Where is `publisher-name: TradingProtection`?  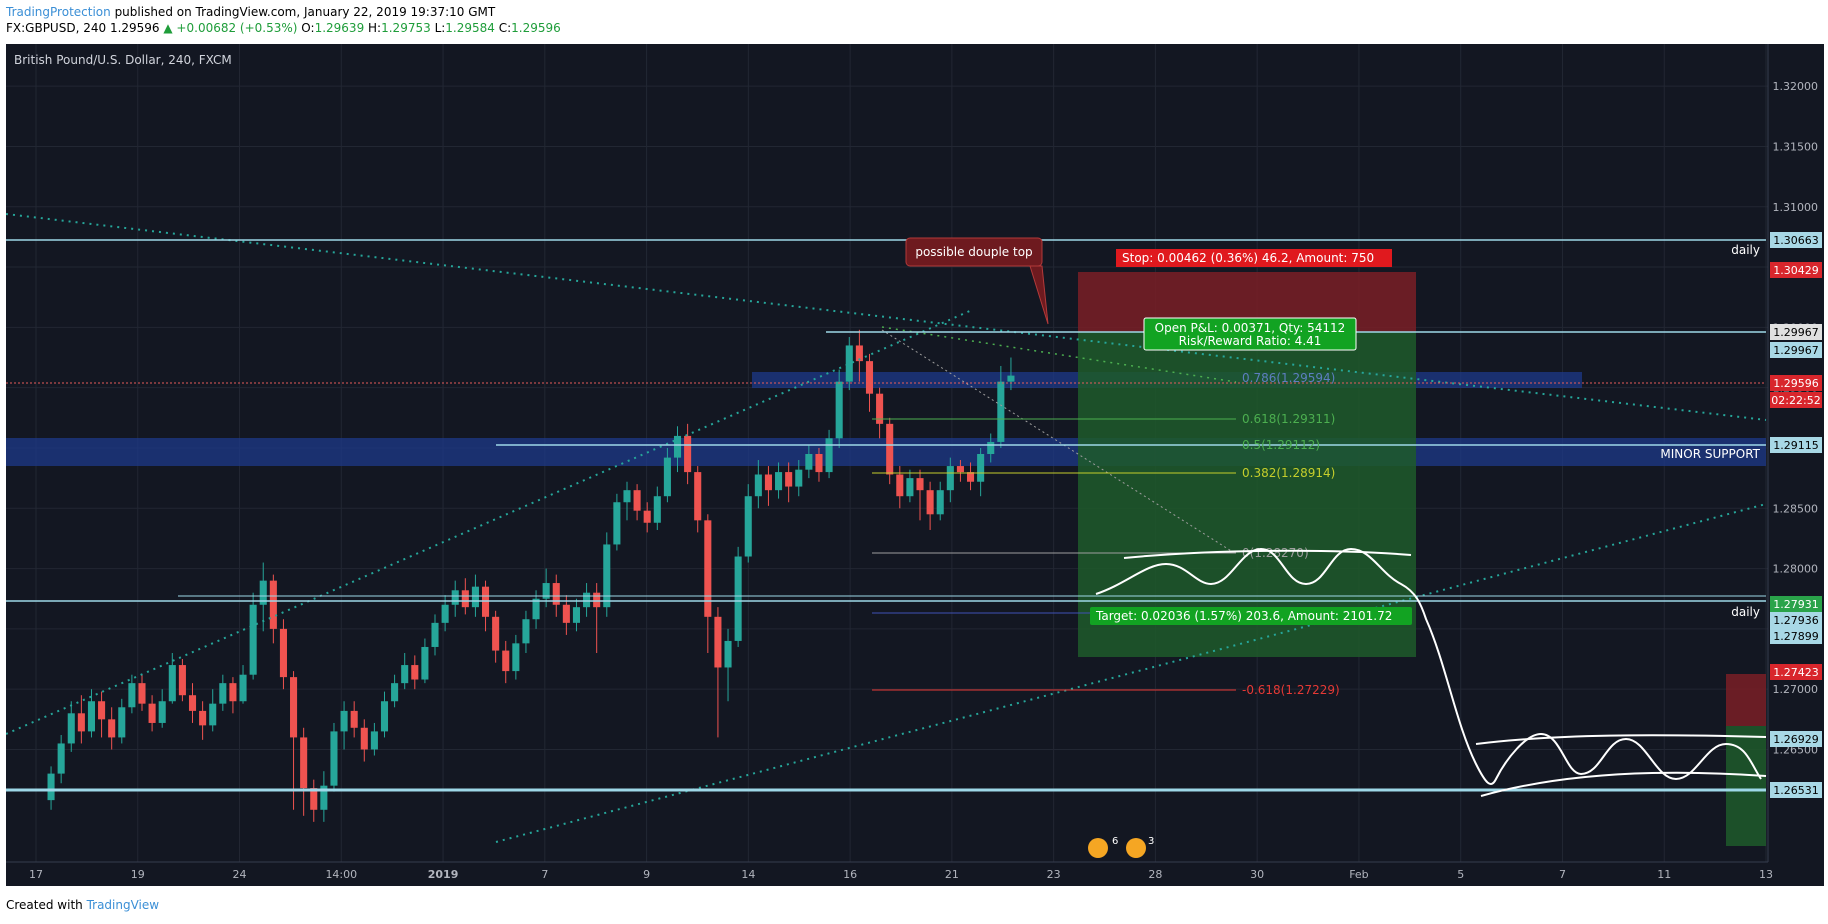
publisher-name: TradingProtection is located at coordinates (58, 12).